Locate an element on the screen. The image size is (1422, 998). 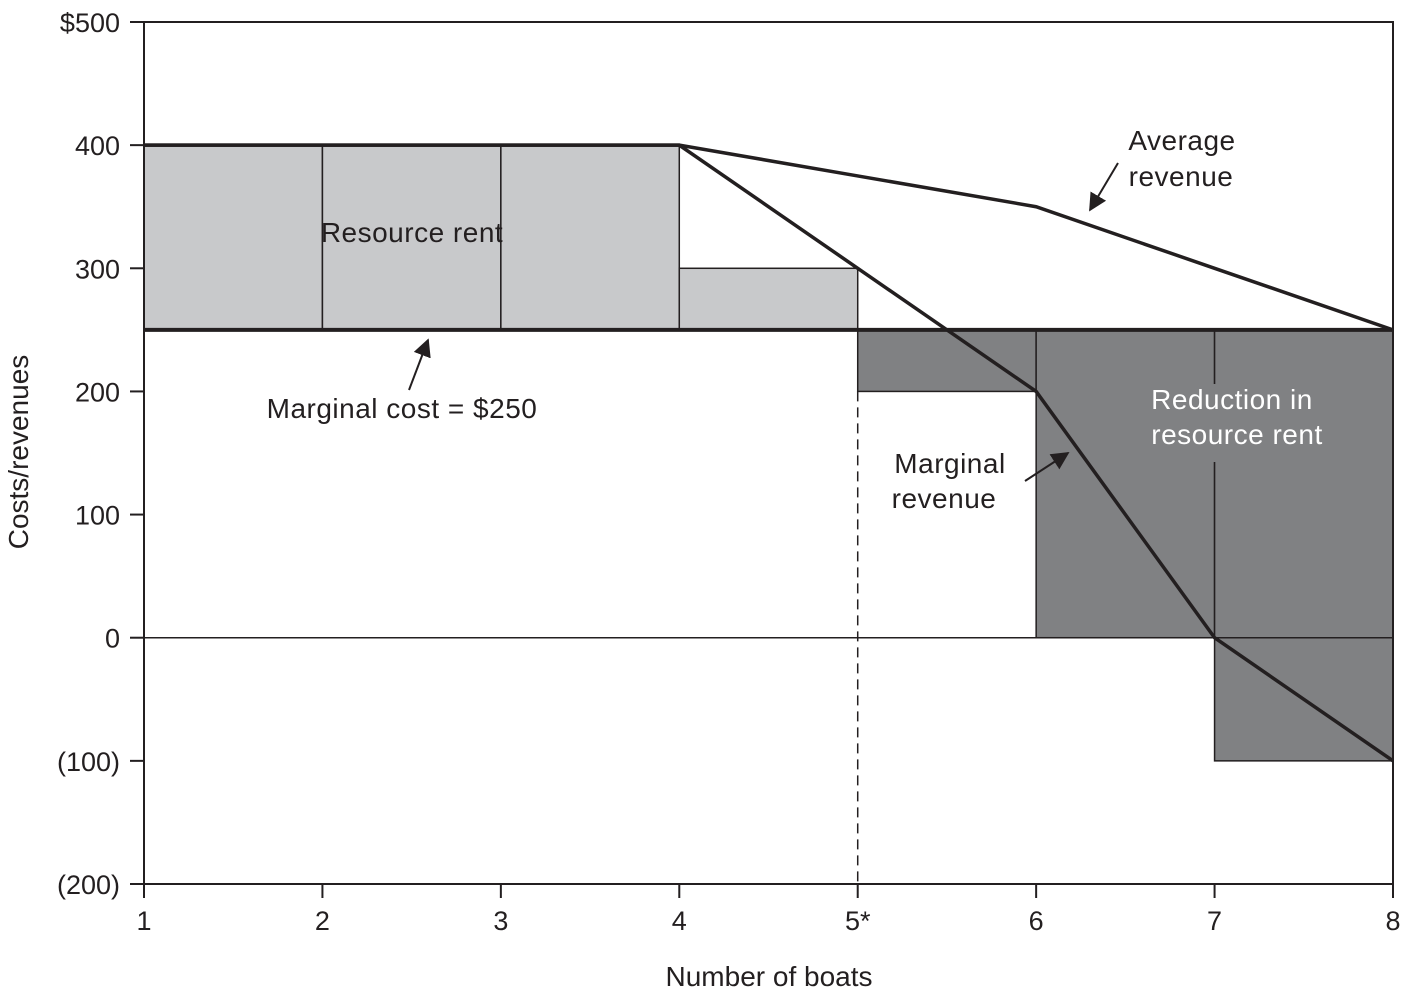
y-tick-label-5: 0 is located at coordinates (112, 639).